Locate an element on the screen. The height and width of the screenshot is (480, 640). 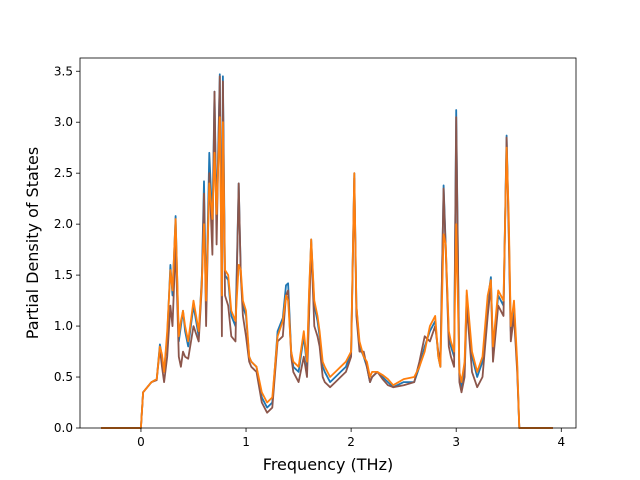
x-axis-label: Frequency (THz) is located at coordinates (328, 464).